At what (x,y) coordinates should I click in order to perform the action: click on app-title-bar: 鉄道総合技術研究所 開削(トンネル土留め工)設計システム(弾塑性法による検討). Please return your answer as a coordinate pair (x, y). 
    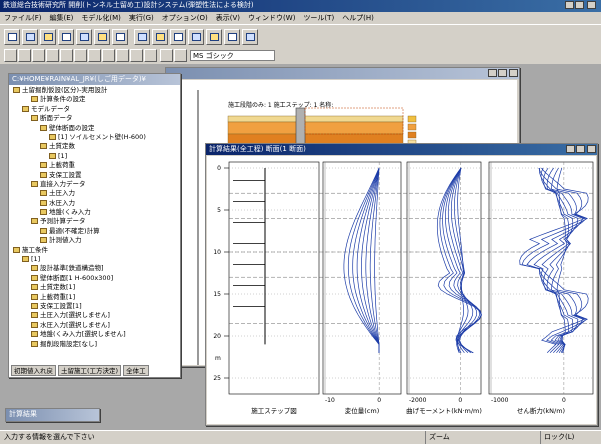
    Looking at the image, I should click on (300, 6).